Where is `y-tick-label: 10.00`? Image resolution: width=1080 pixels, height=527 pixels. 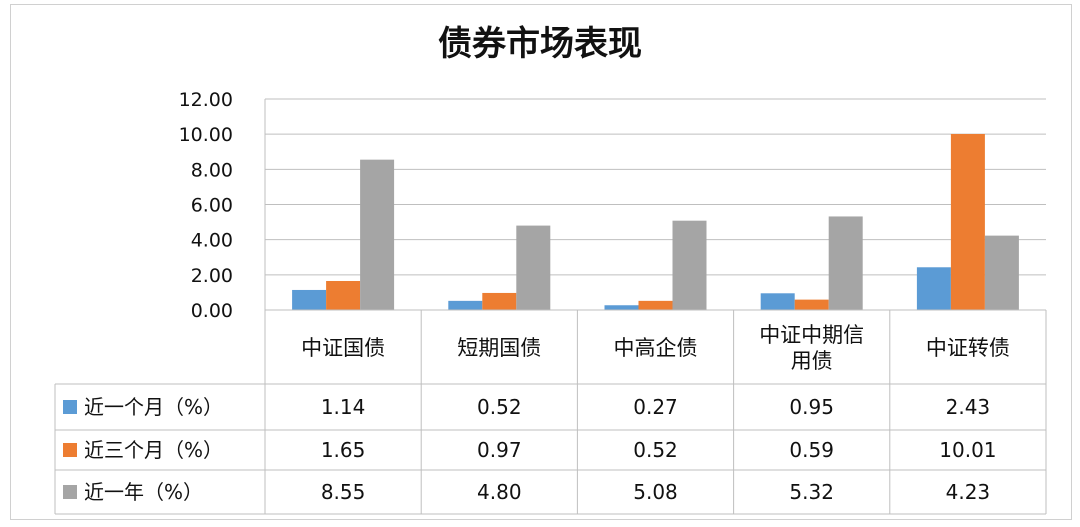 y-tick-label: 10.00 is located at coordinates (206, 135).